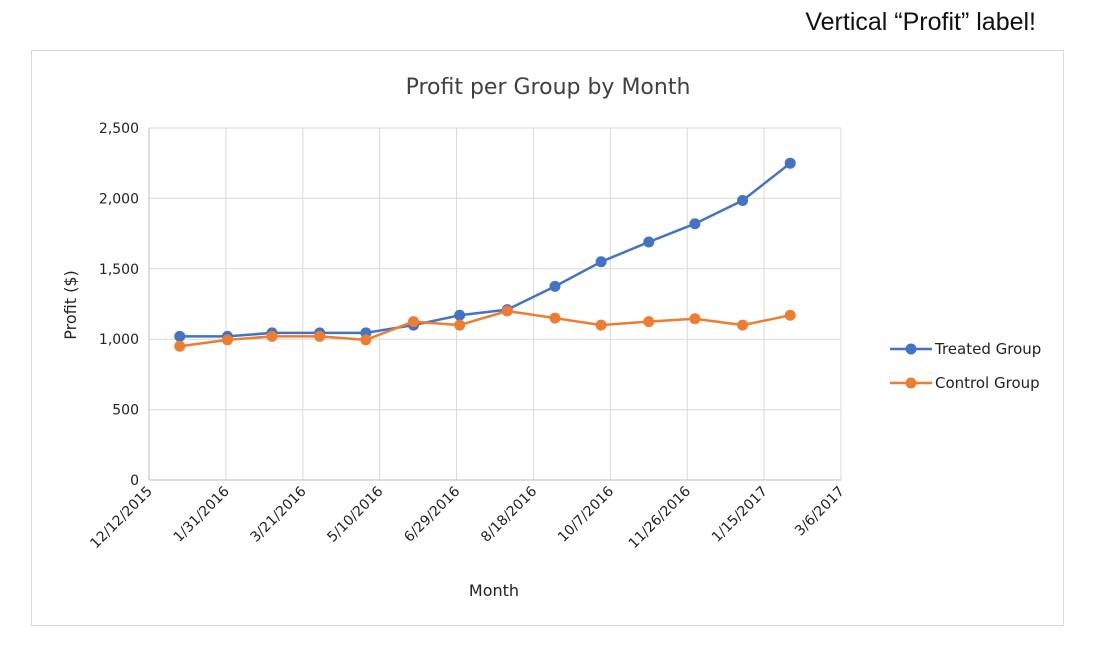  What do you see at coordinates (740, 515) in the screenshot?
I see `x-tick-label: 1/15/2017` at bounding box center [740, 515].